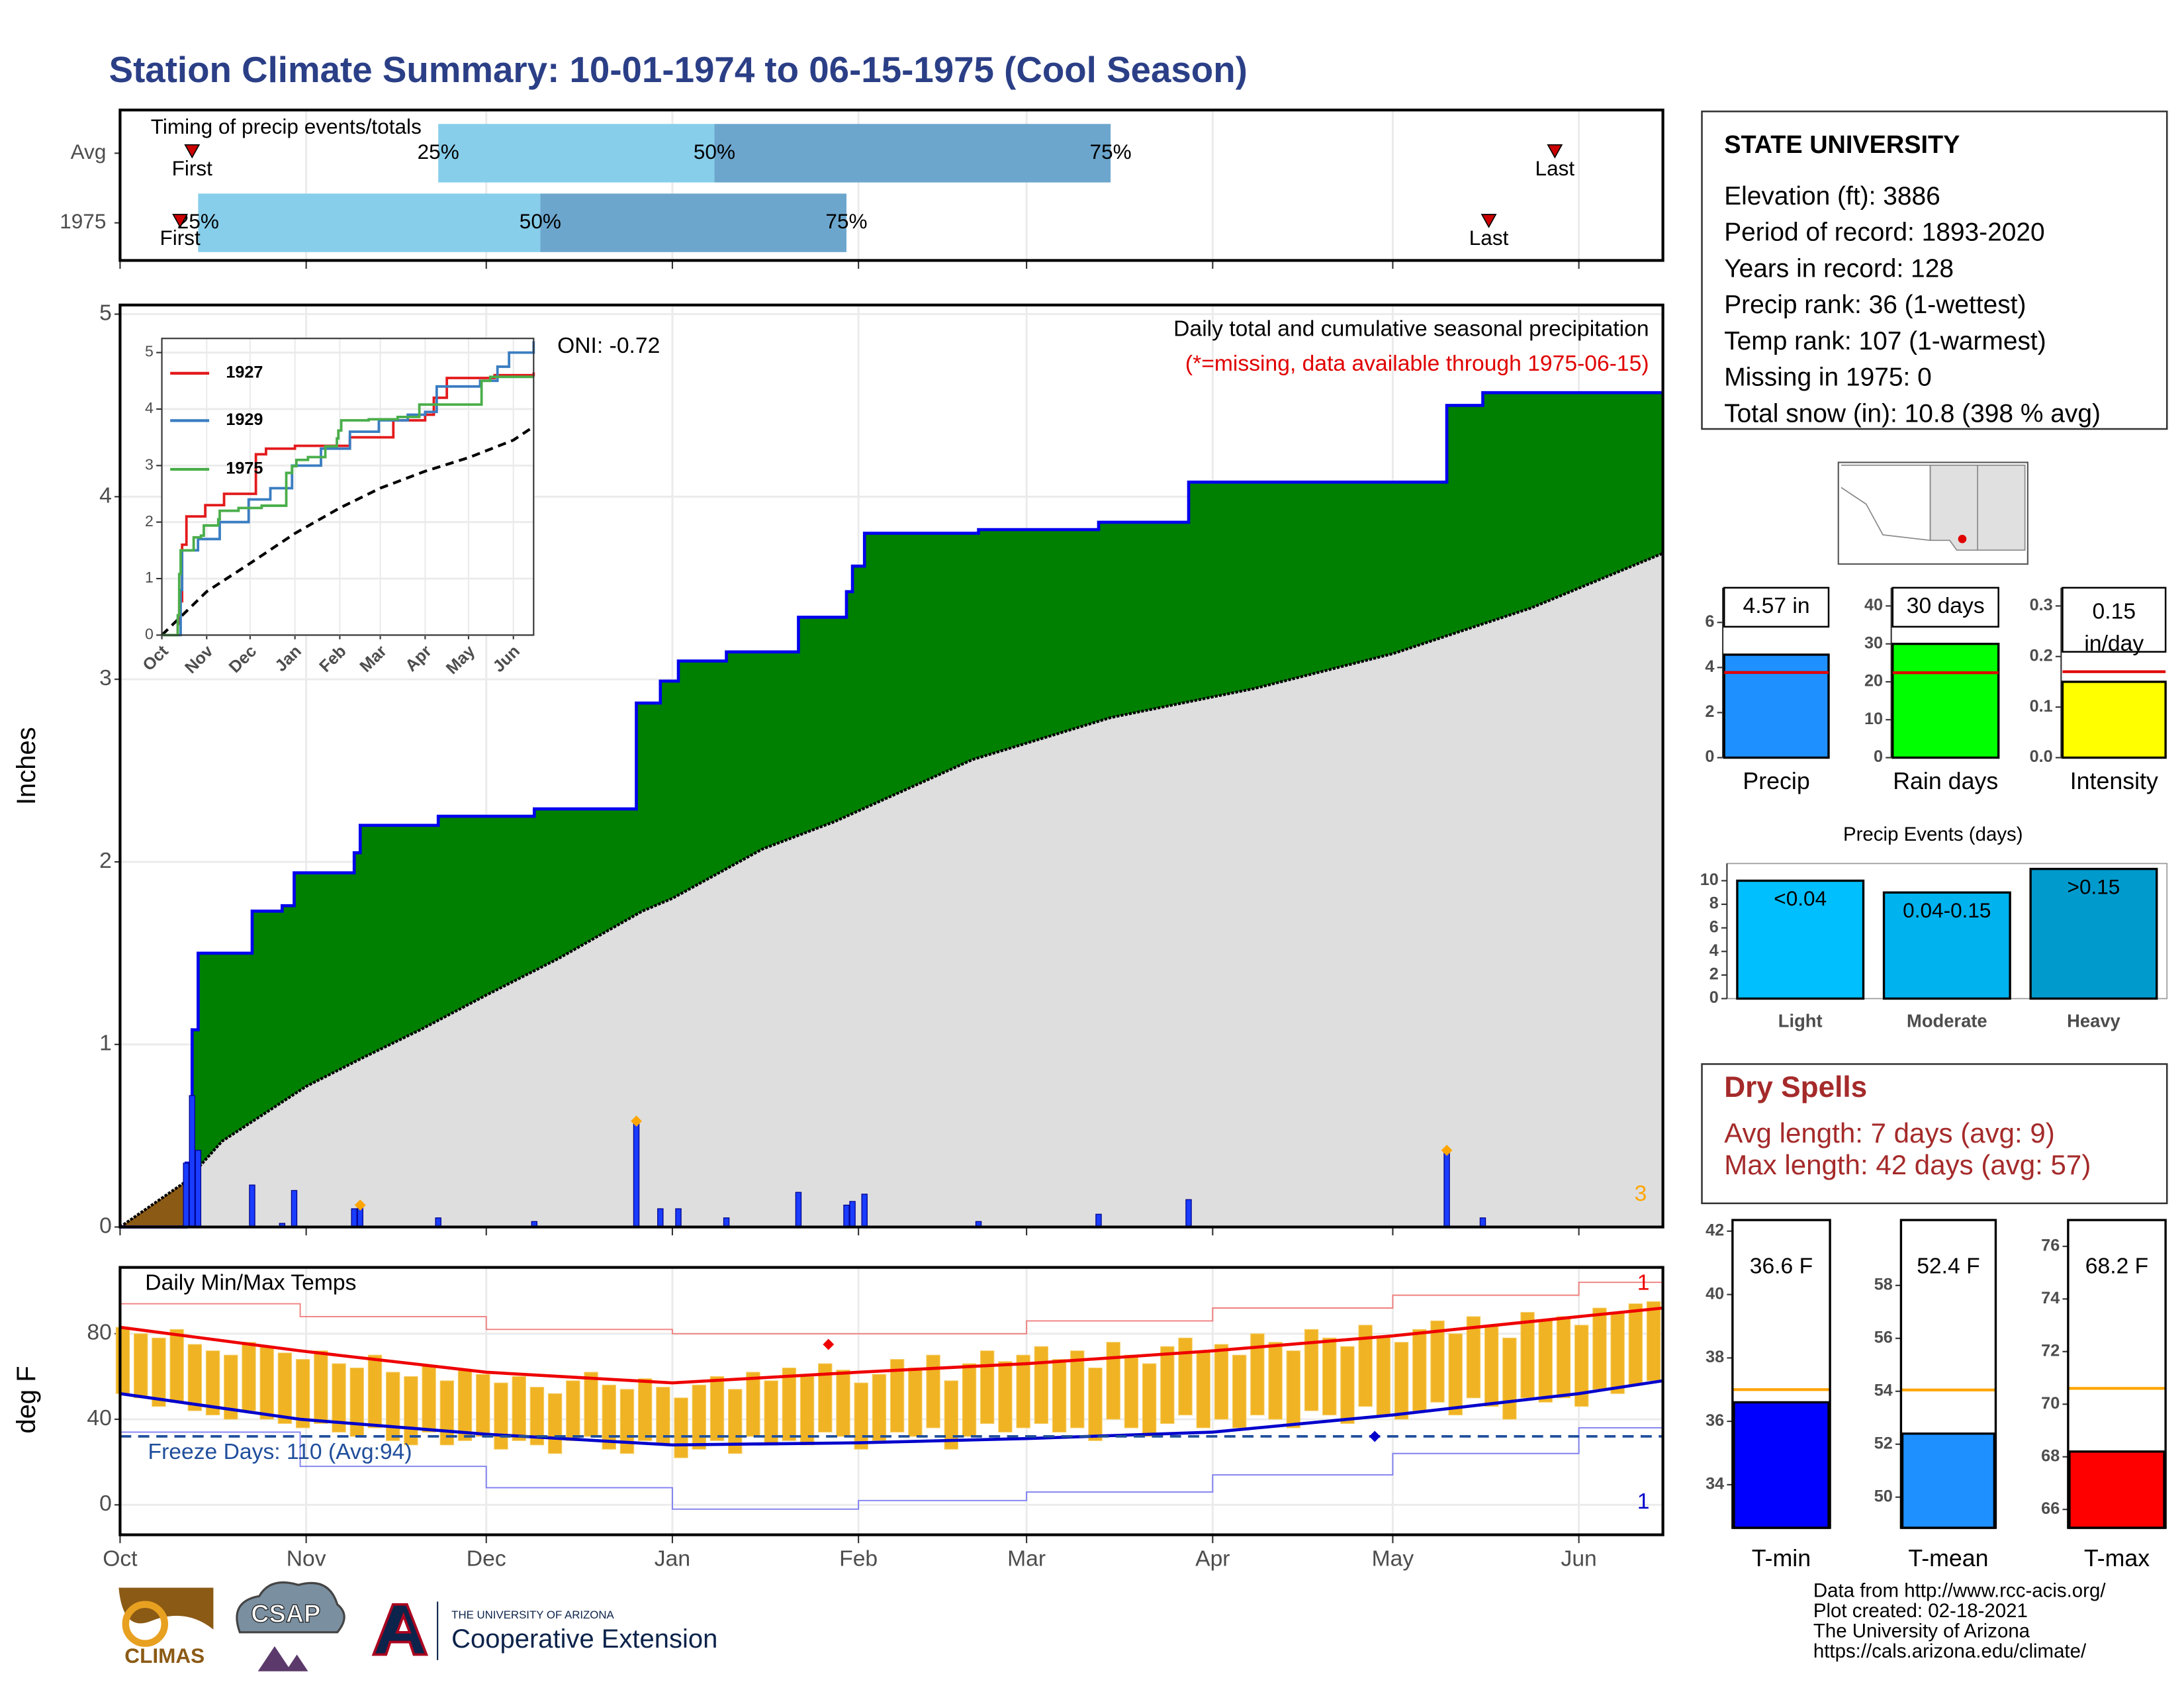  I want to click on dry-spell-box, so click(1934, 1134).